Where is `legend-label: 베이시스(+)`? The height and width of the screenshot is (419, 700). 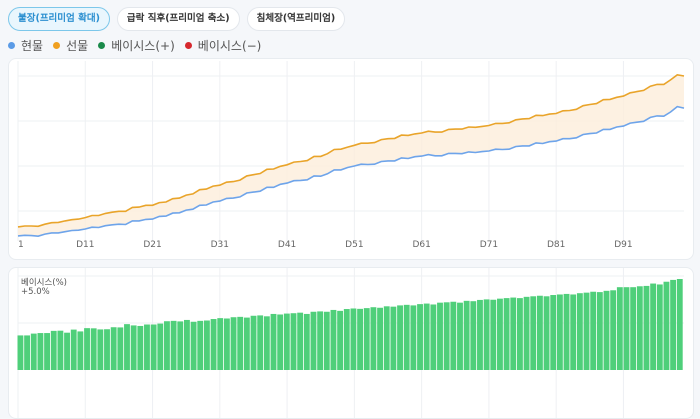
legend-label: 베이시스(+) is located at coordinates (143, 46).